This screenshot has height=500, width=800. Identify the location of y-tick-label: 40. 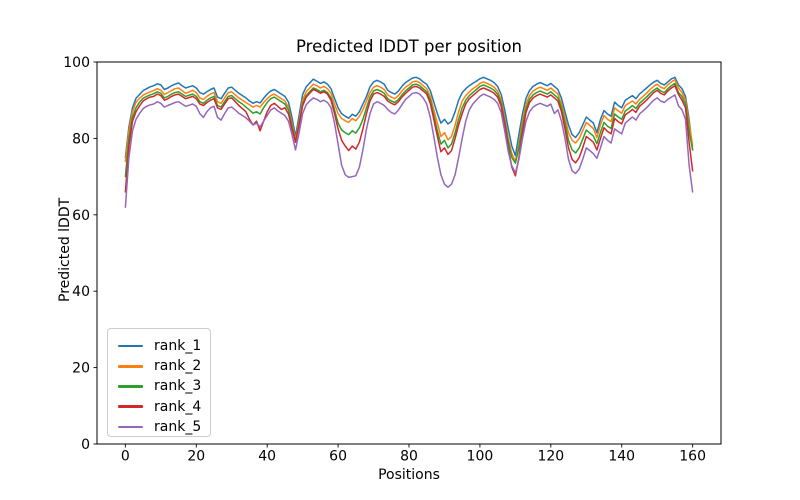
(81, 292).